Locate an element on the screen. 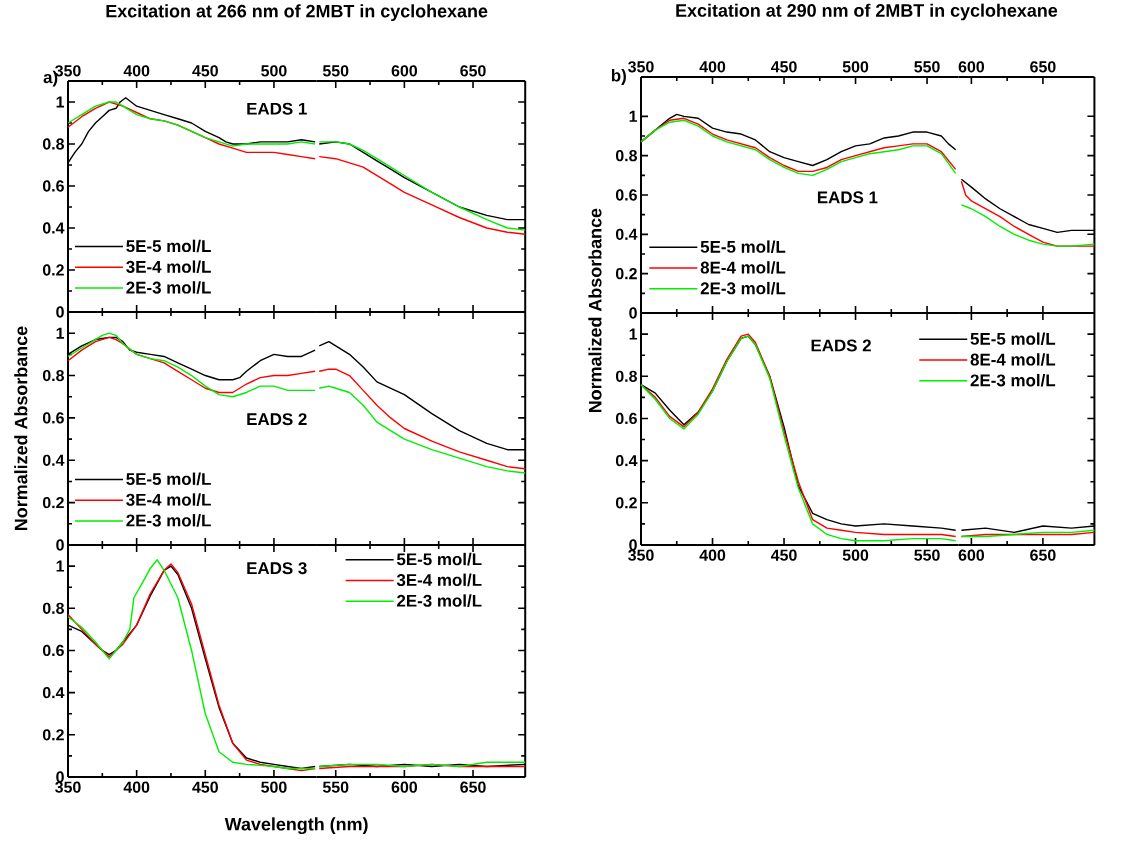  x-axis-title: Wavelength (nm) is located at coordinates (296, 826).